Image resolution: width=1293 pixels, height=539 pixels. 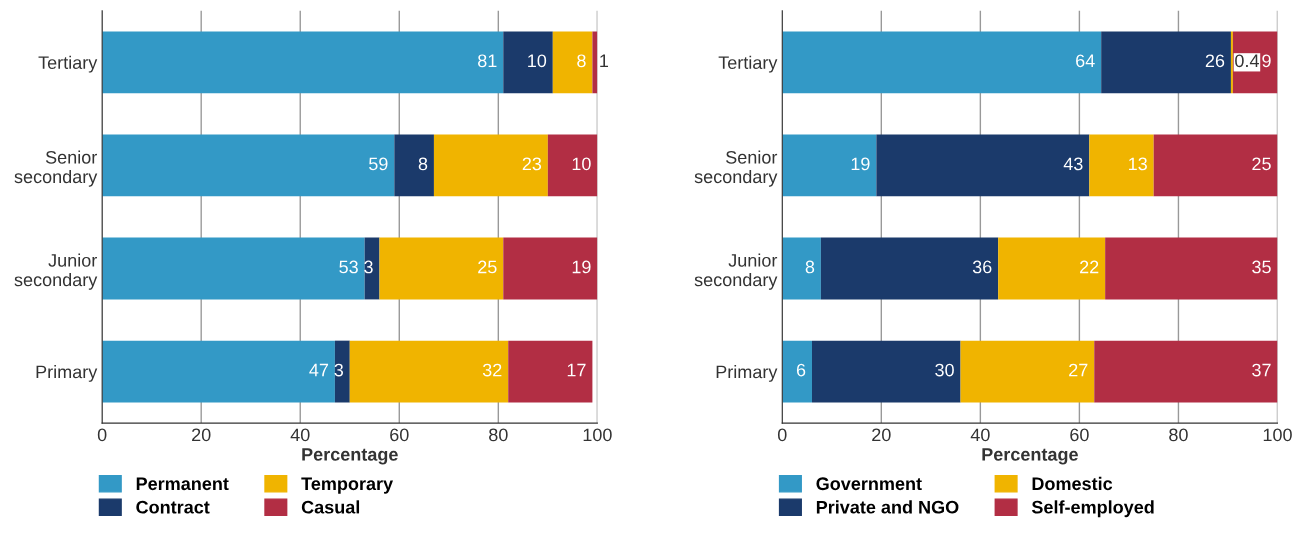 I want to click on data-label: 26, so click(x=1215, y=61).